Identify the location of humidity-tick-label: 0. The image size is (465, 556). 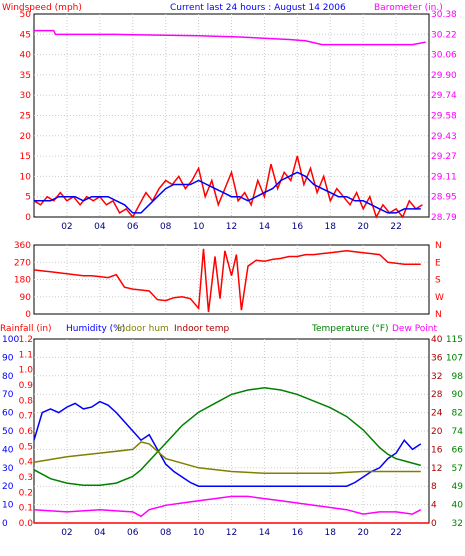
(5, 524).